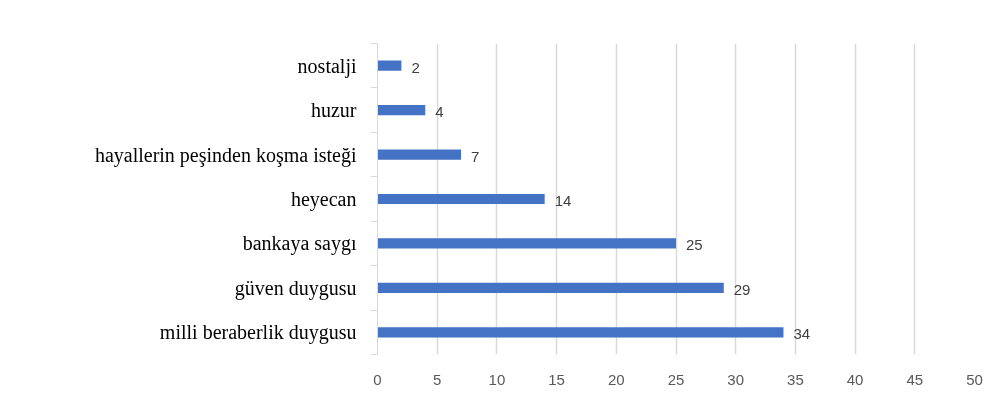 The image size is (1008, 408). I want to click on y-tick-label: hayallerin peşinden koşma isteği, so click(225, 155).